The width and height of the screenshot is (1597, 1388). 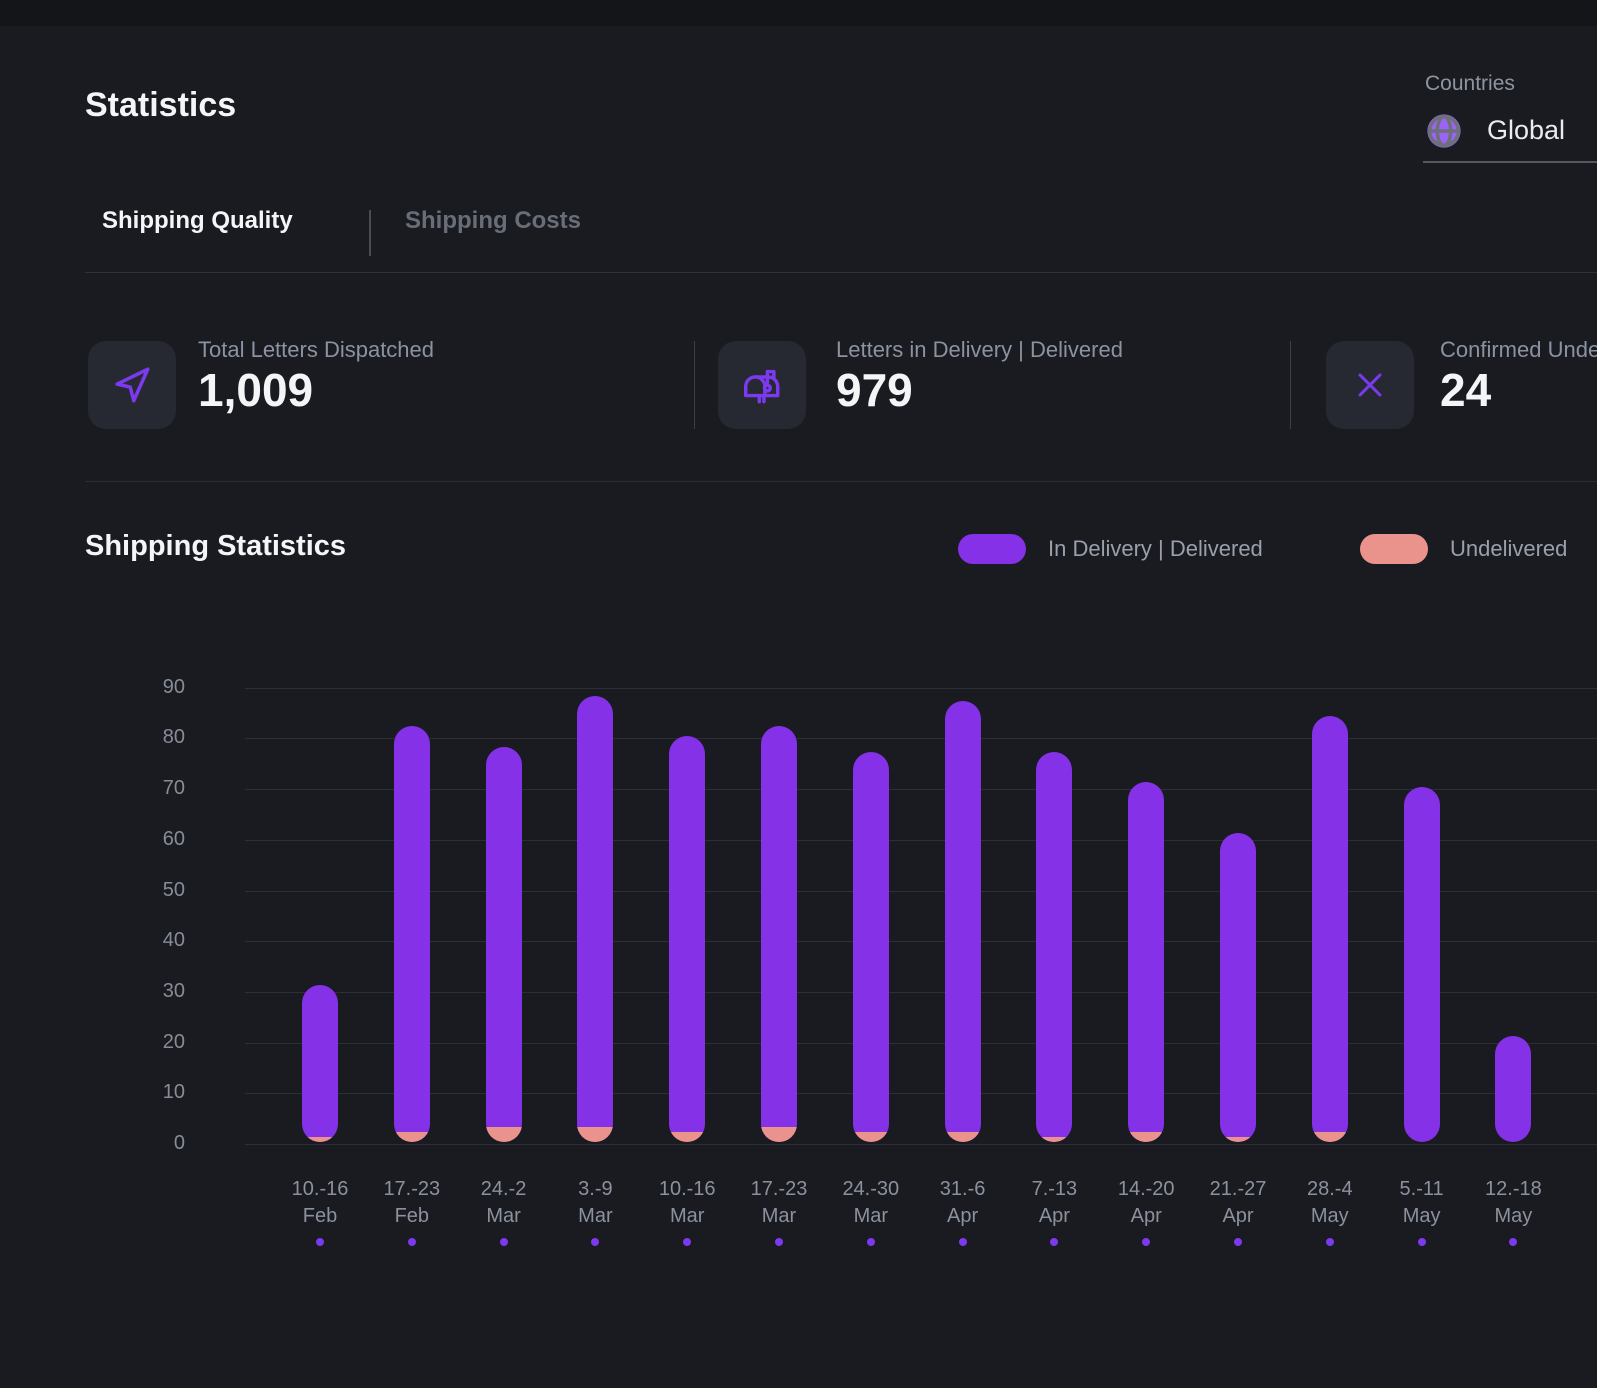 I want to click on legend-label-undelivered: Undelivered, so click(x=1509, y=548).